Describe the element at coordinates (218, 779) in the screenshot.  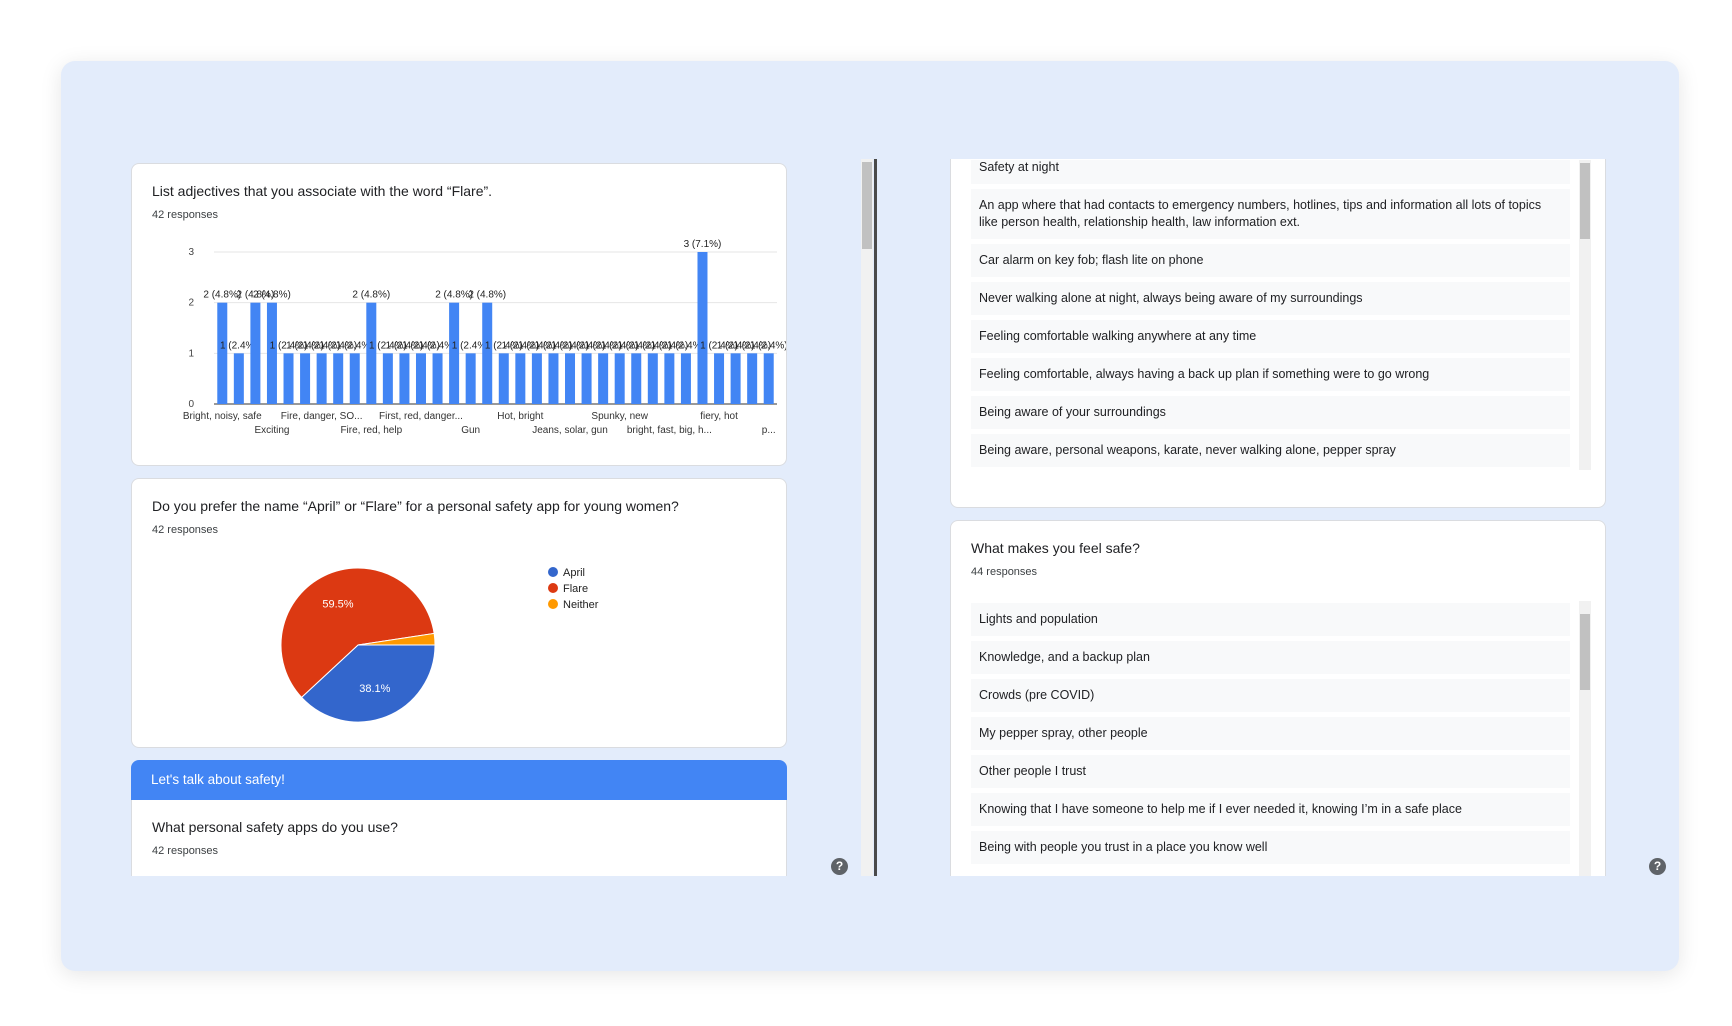
I see `section-title: Let's talk about safety!` at that location.